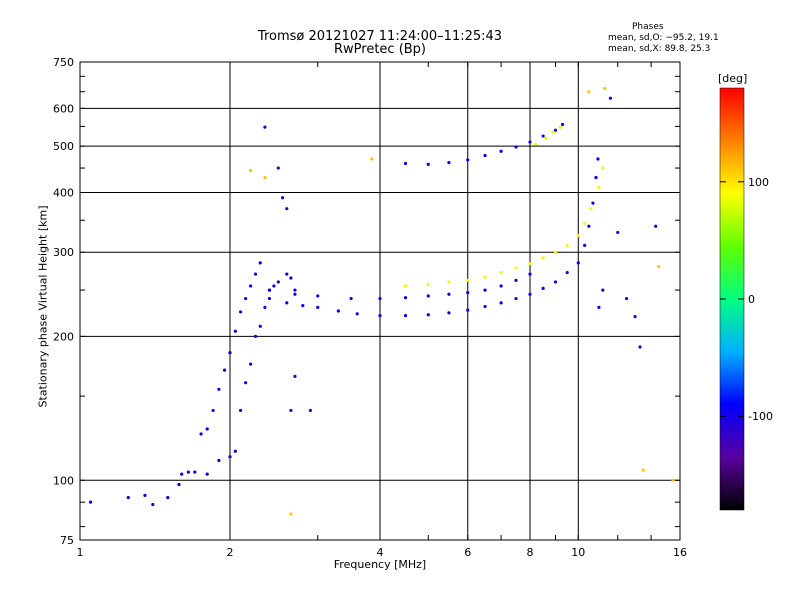 This screenshot has width=800, height=600. What do you see at coordinates (760, 416) in the screenshot?
I see `colorbar-tick-label: -100` at bounding box center [760, 416].